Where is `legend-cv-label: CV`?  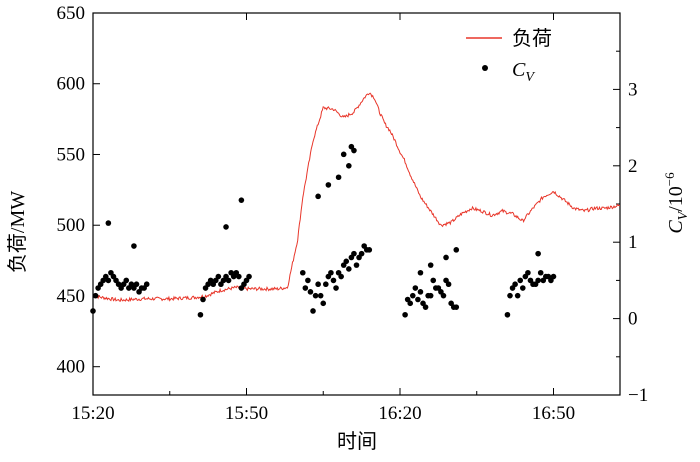 legend-cv-label: CV is located at coordinates (523, 72).